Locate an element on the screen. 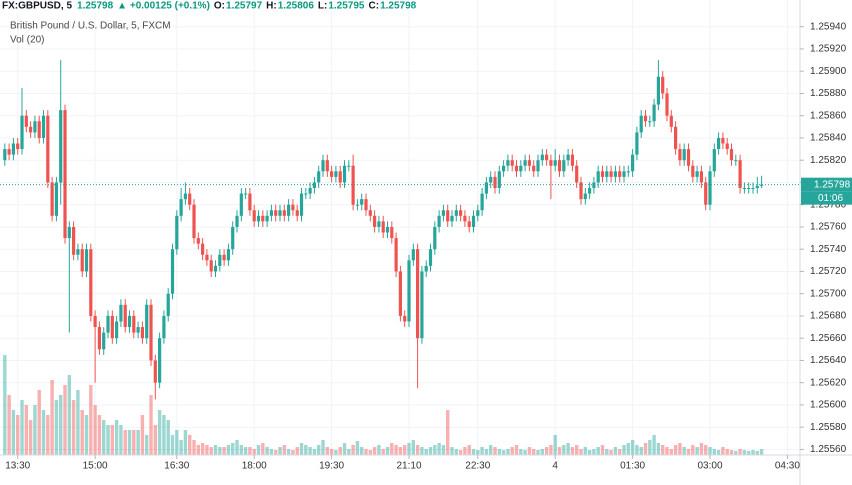 The height and width of the screenshot is (485, 852). x-tick-label: 19:30 is located at coordinates (331, 466).